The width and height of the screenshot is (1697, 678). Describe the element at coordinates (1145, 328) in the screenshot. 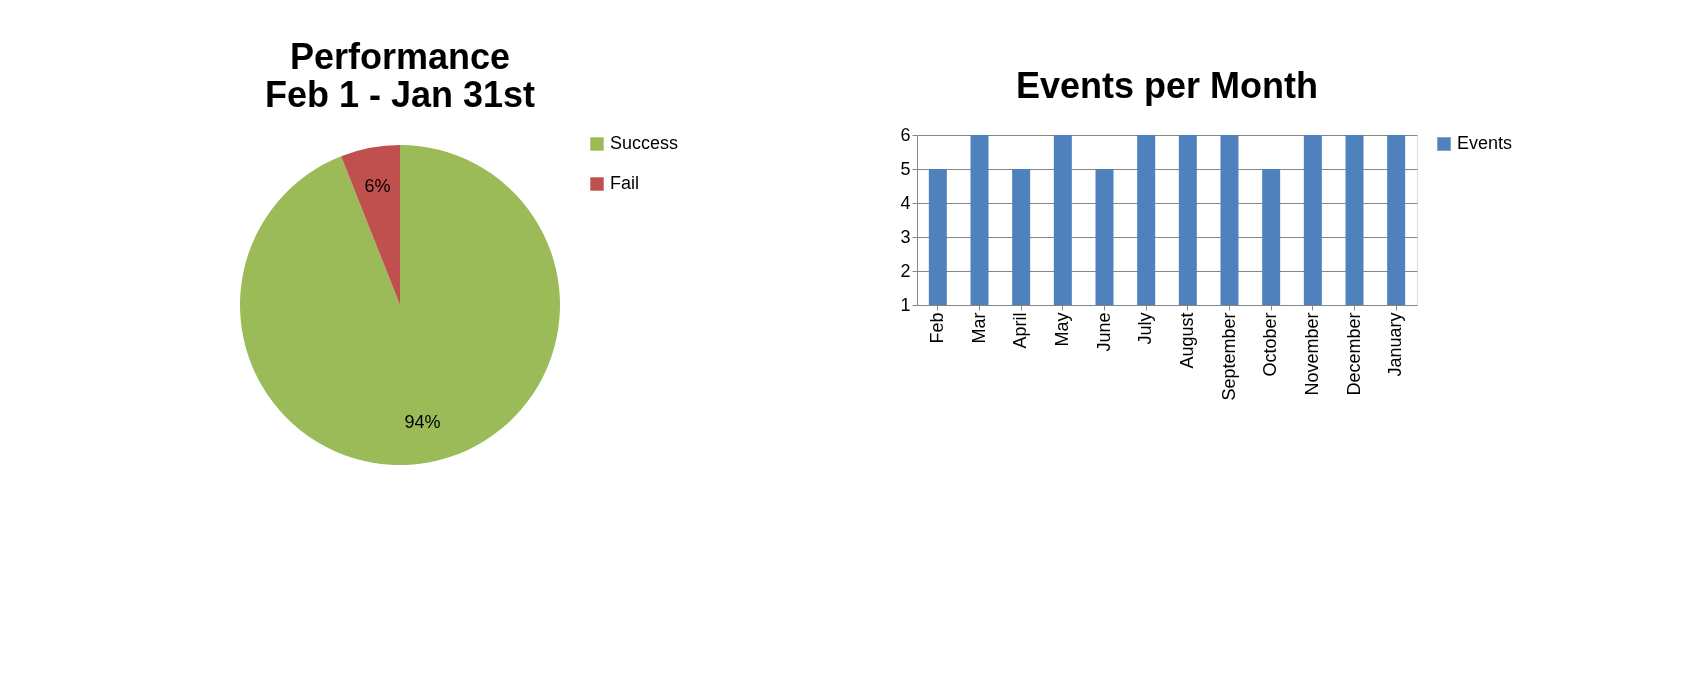

I see `x-tick-label: July` at that location.